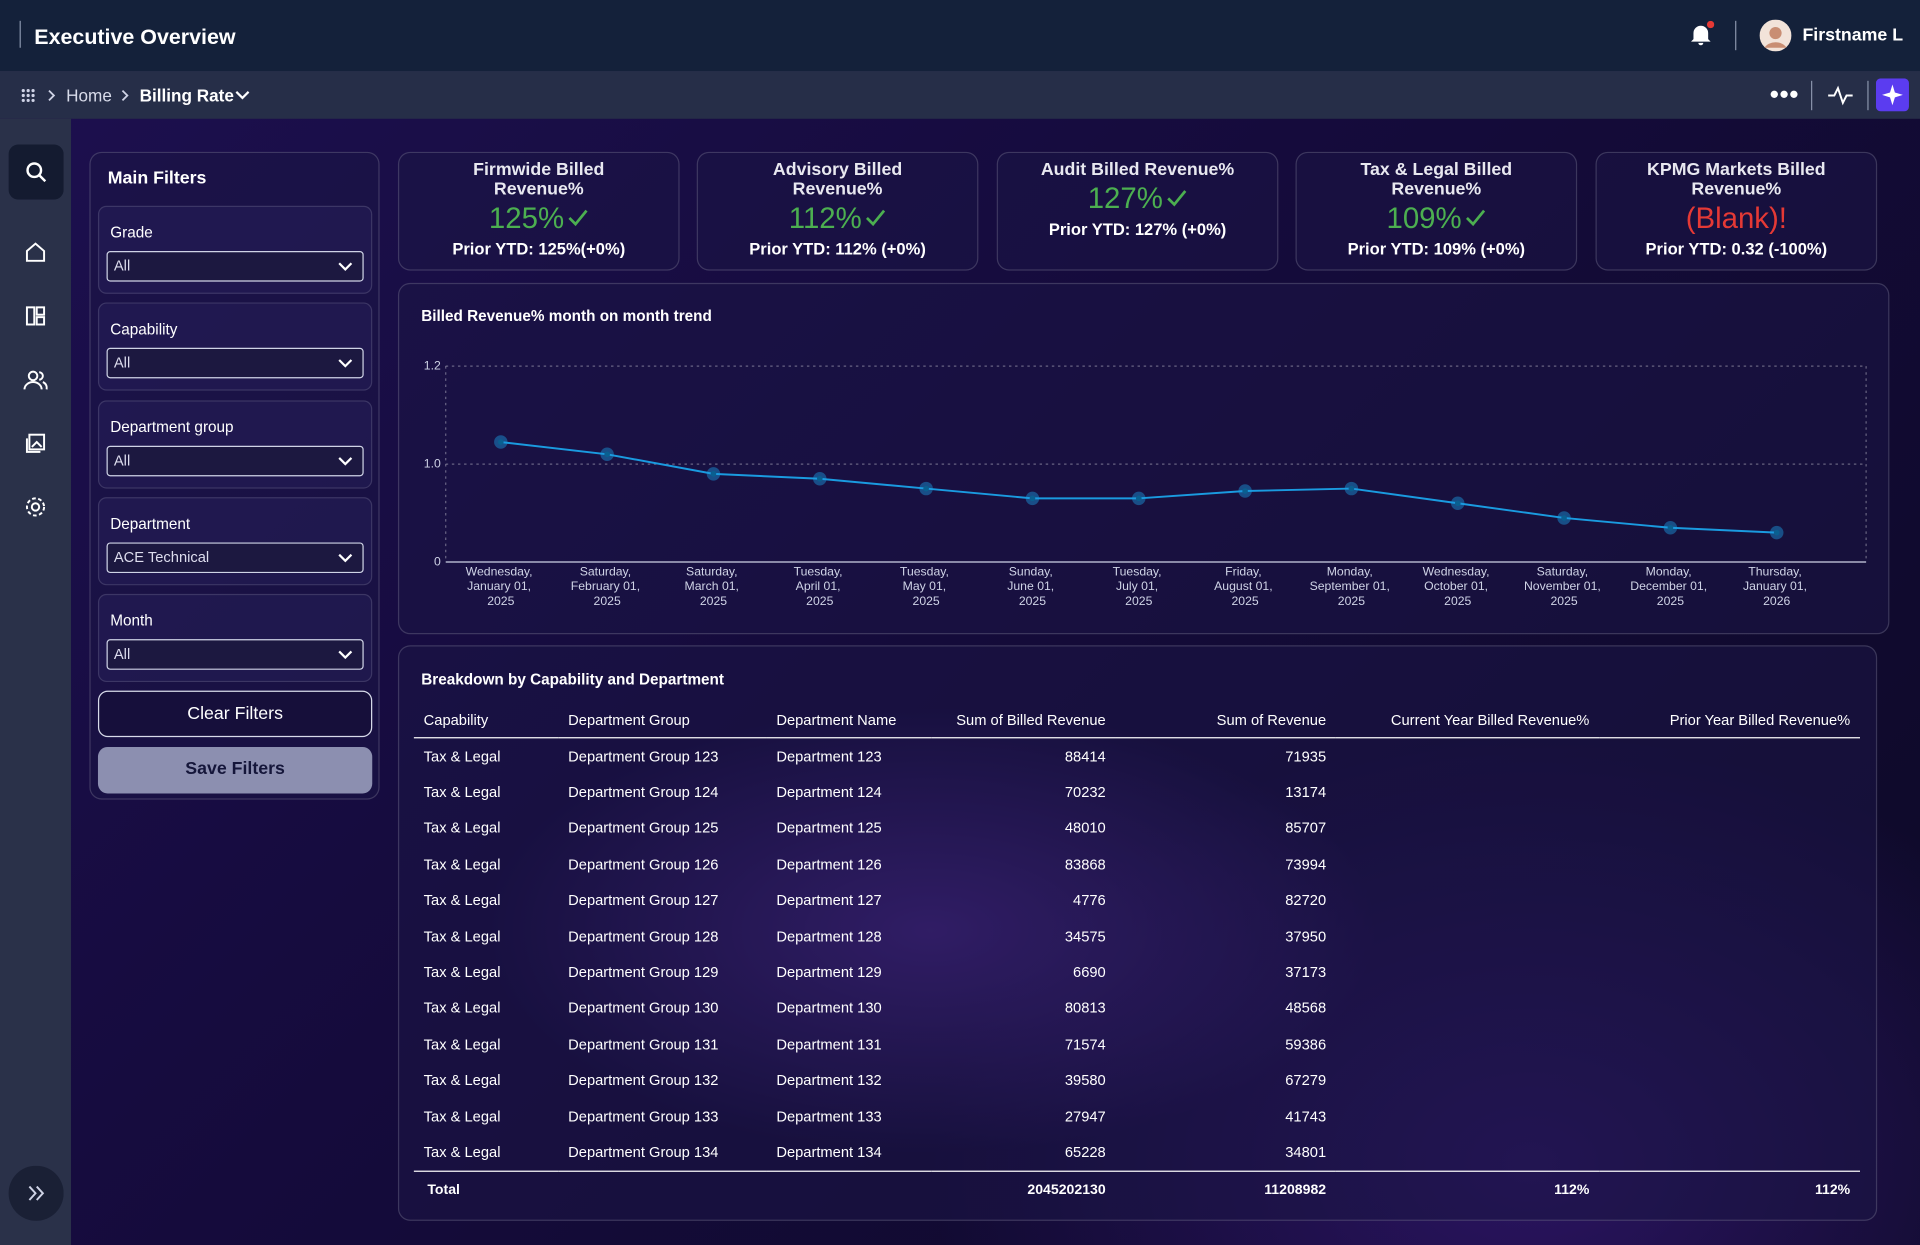 The width and height of the screenshot is (1920, 1245). Describe the element at coordinates (35, 507) in the screenshot. I see `settings-icon` at that location.